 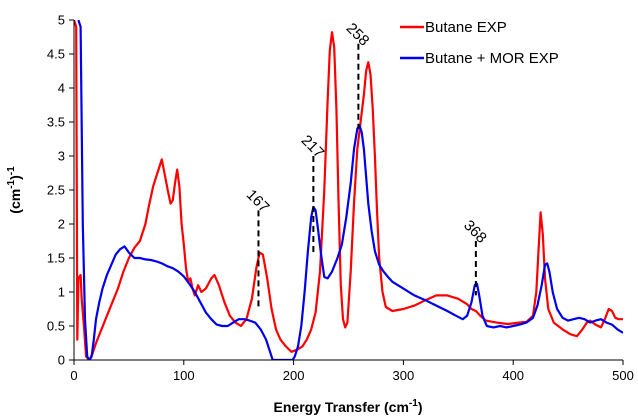 I want to click on legend: Butane EXP Butane + MOR EXP, so click(x=479, y=43).